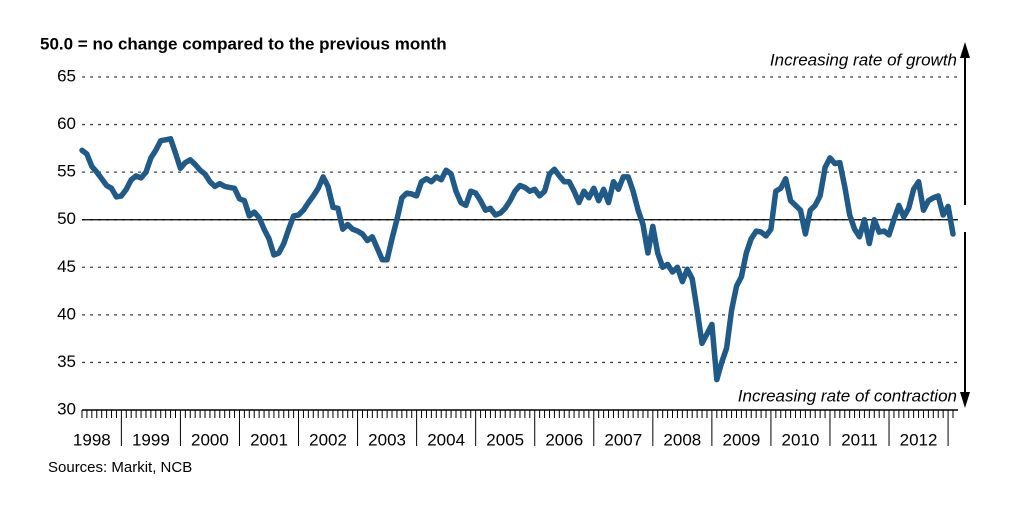 This screenshot has height=508, width=1024. I want to click on x-tick-label: 2006, so click(564, 439).